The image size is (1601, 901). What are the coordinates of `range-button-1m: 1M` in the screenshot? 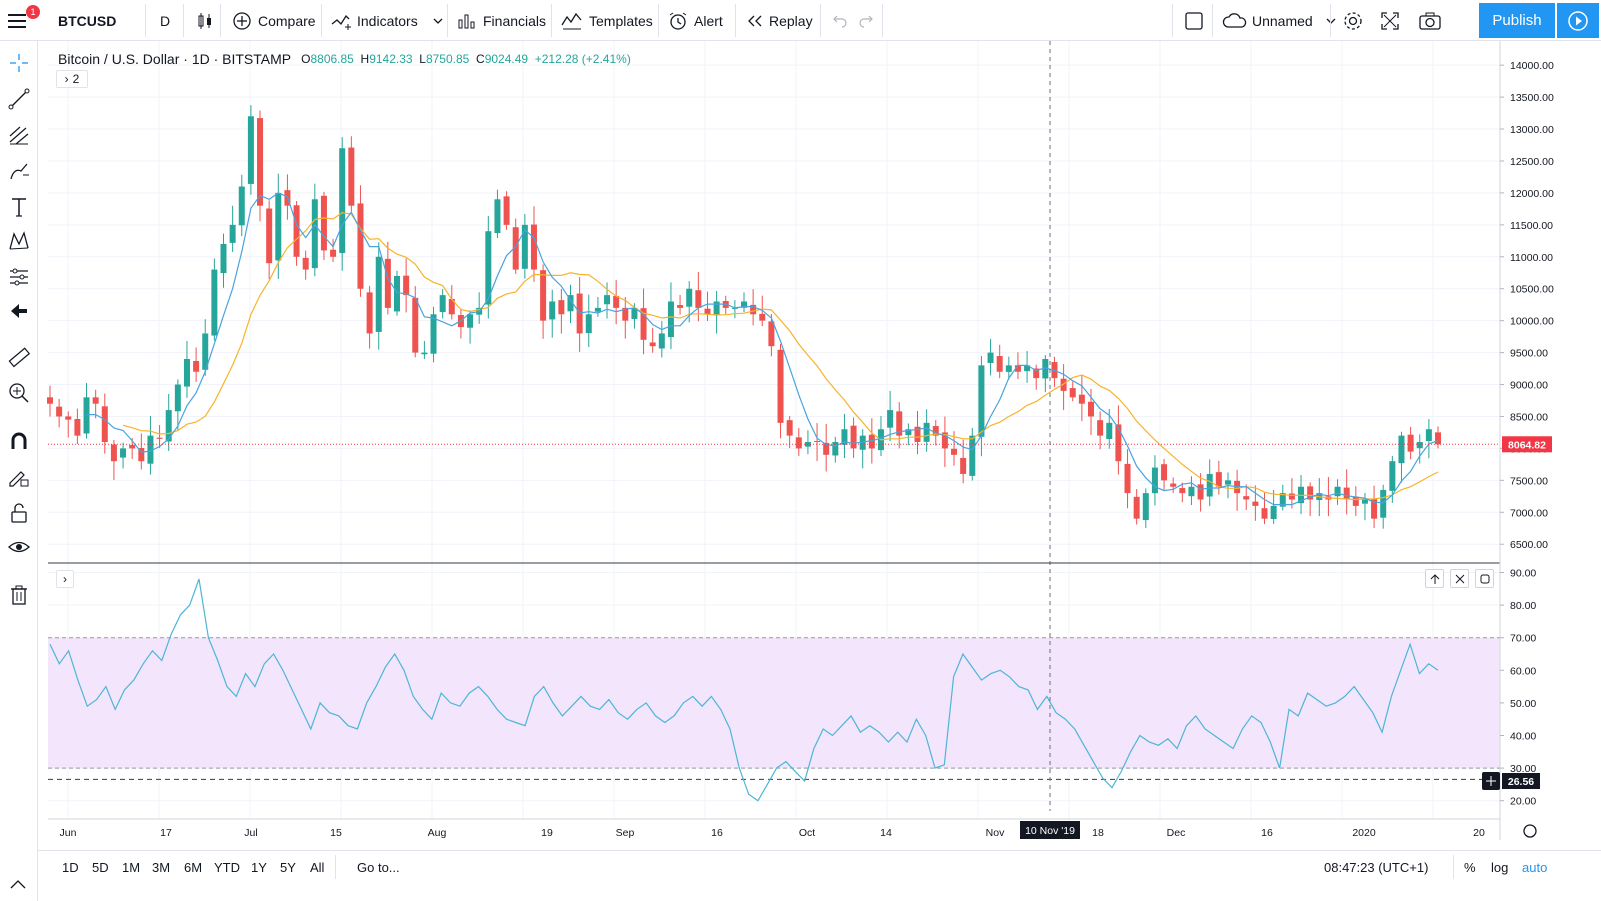 It's located at (131, 867).